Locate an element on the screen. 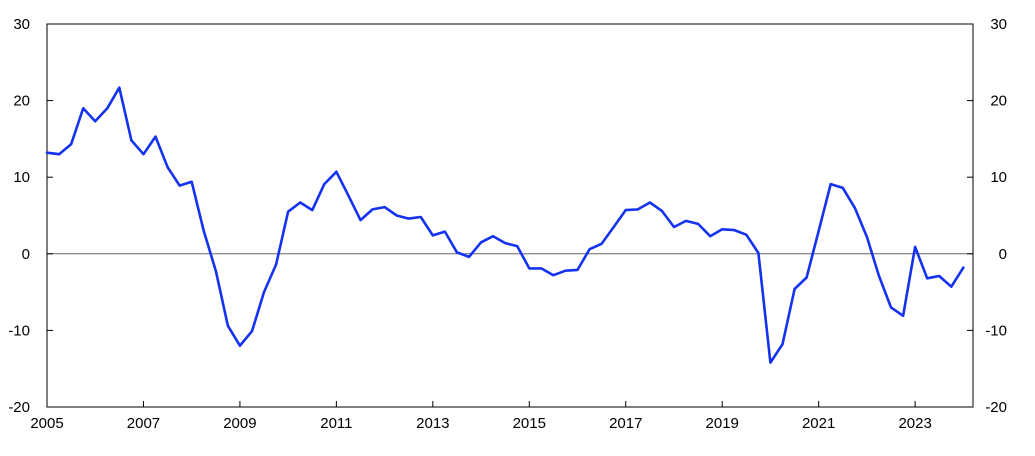 The height and width of the screenshot is (456, 1035). x-axis: 2005 2007 2009 2011 2013 2015 2017 2019 2021 2023 is located at coordinates (481, 416).